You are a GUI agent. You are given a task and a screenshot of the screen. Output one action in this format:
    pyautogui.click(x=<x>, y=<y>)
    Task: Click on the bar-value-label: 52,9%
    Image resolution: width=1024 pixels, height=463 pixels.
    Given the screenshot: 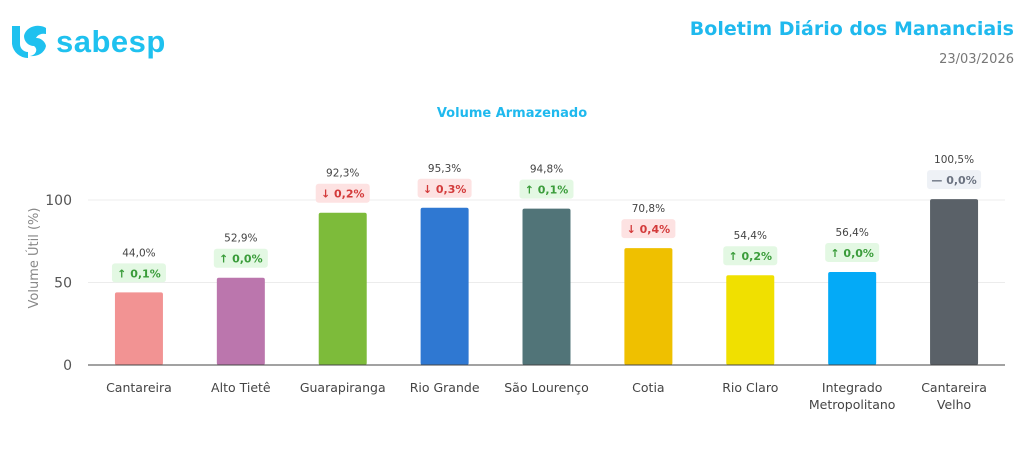 What is the action you would take?
    pyautogui.click(x=240, y=239)
    